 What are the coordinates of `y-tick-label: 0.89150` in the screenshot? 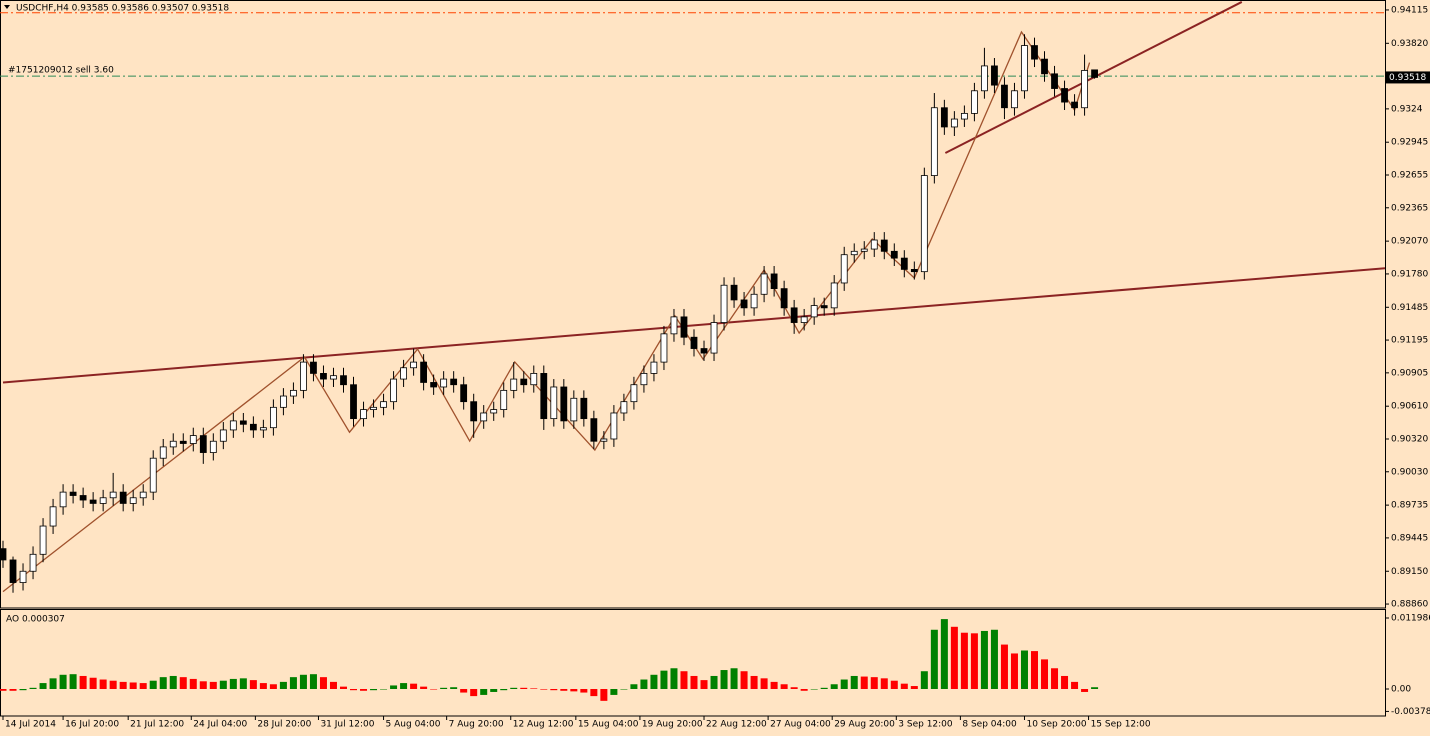 It's located at (1409, 572).